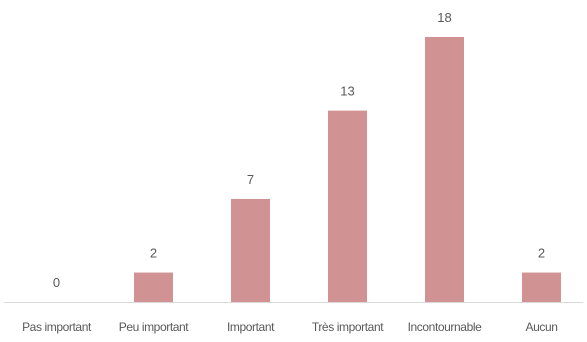  Describe the element at coordinates (347, 91) in the screenshot. I see `data-label: 13` at that location.